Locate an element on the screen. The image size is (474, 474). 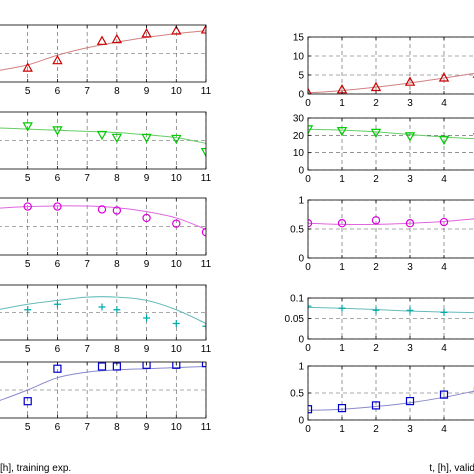
chart-panel-left-2: 5 6 7 8 9 10 11 is located at coordinates (106, 147).